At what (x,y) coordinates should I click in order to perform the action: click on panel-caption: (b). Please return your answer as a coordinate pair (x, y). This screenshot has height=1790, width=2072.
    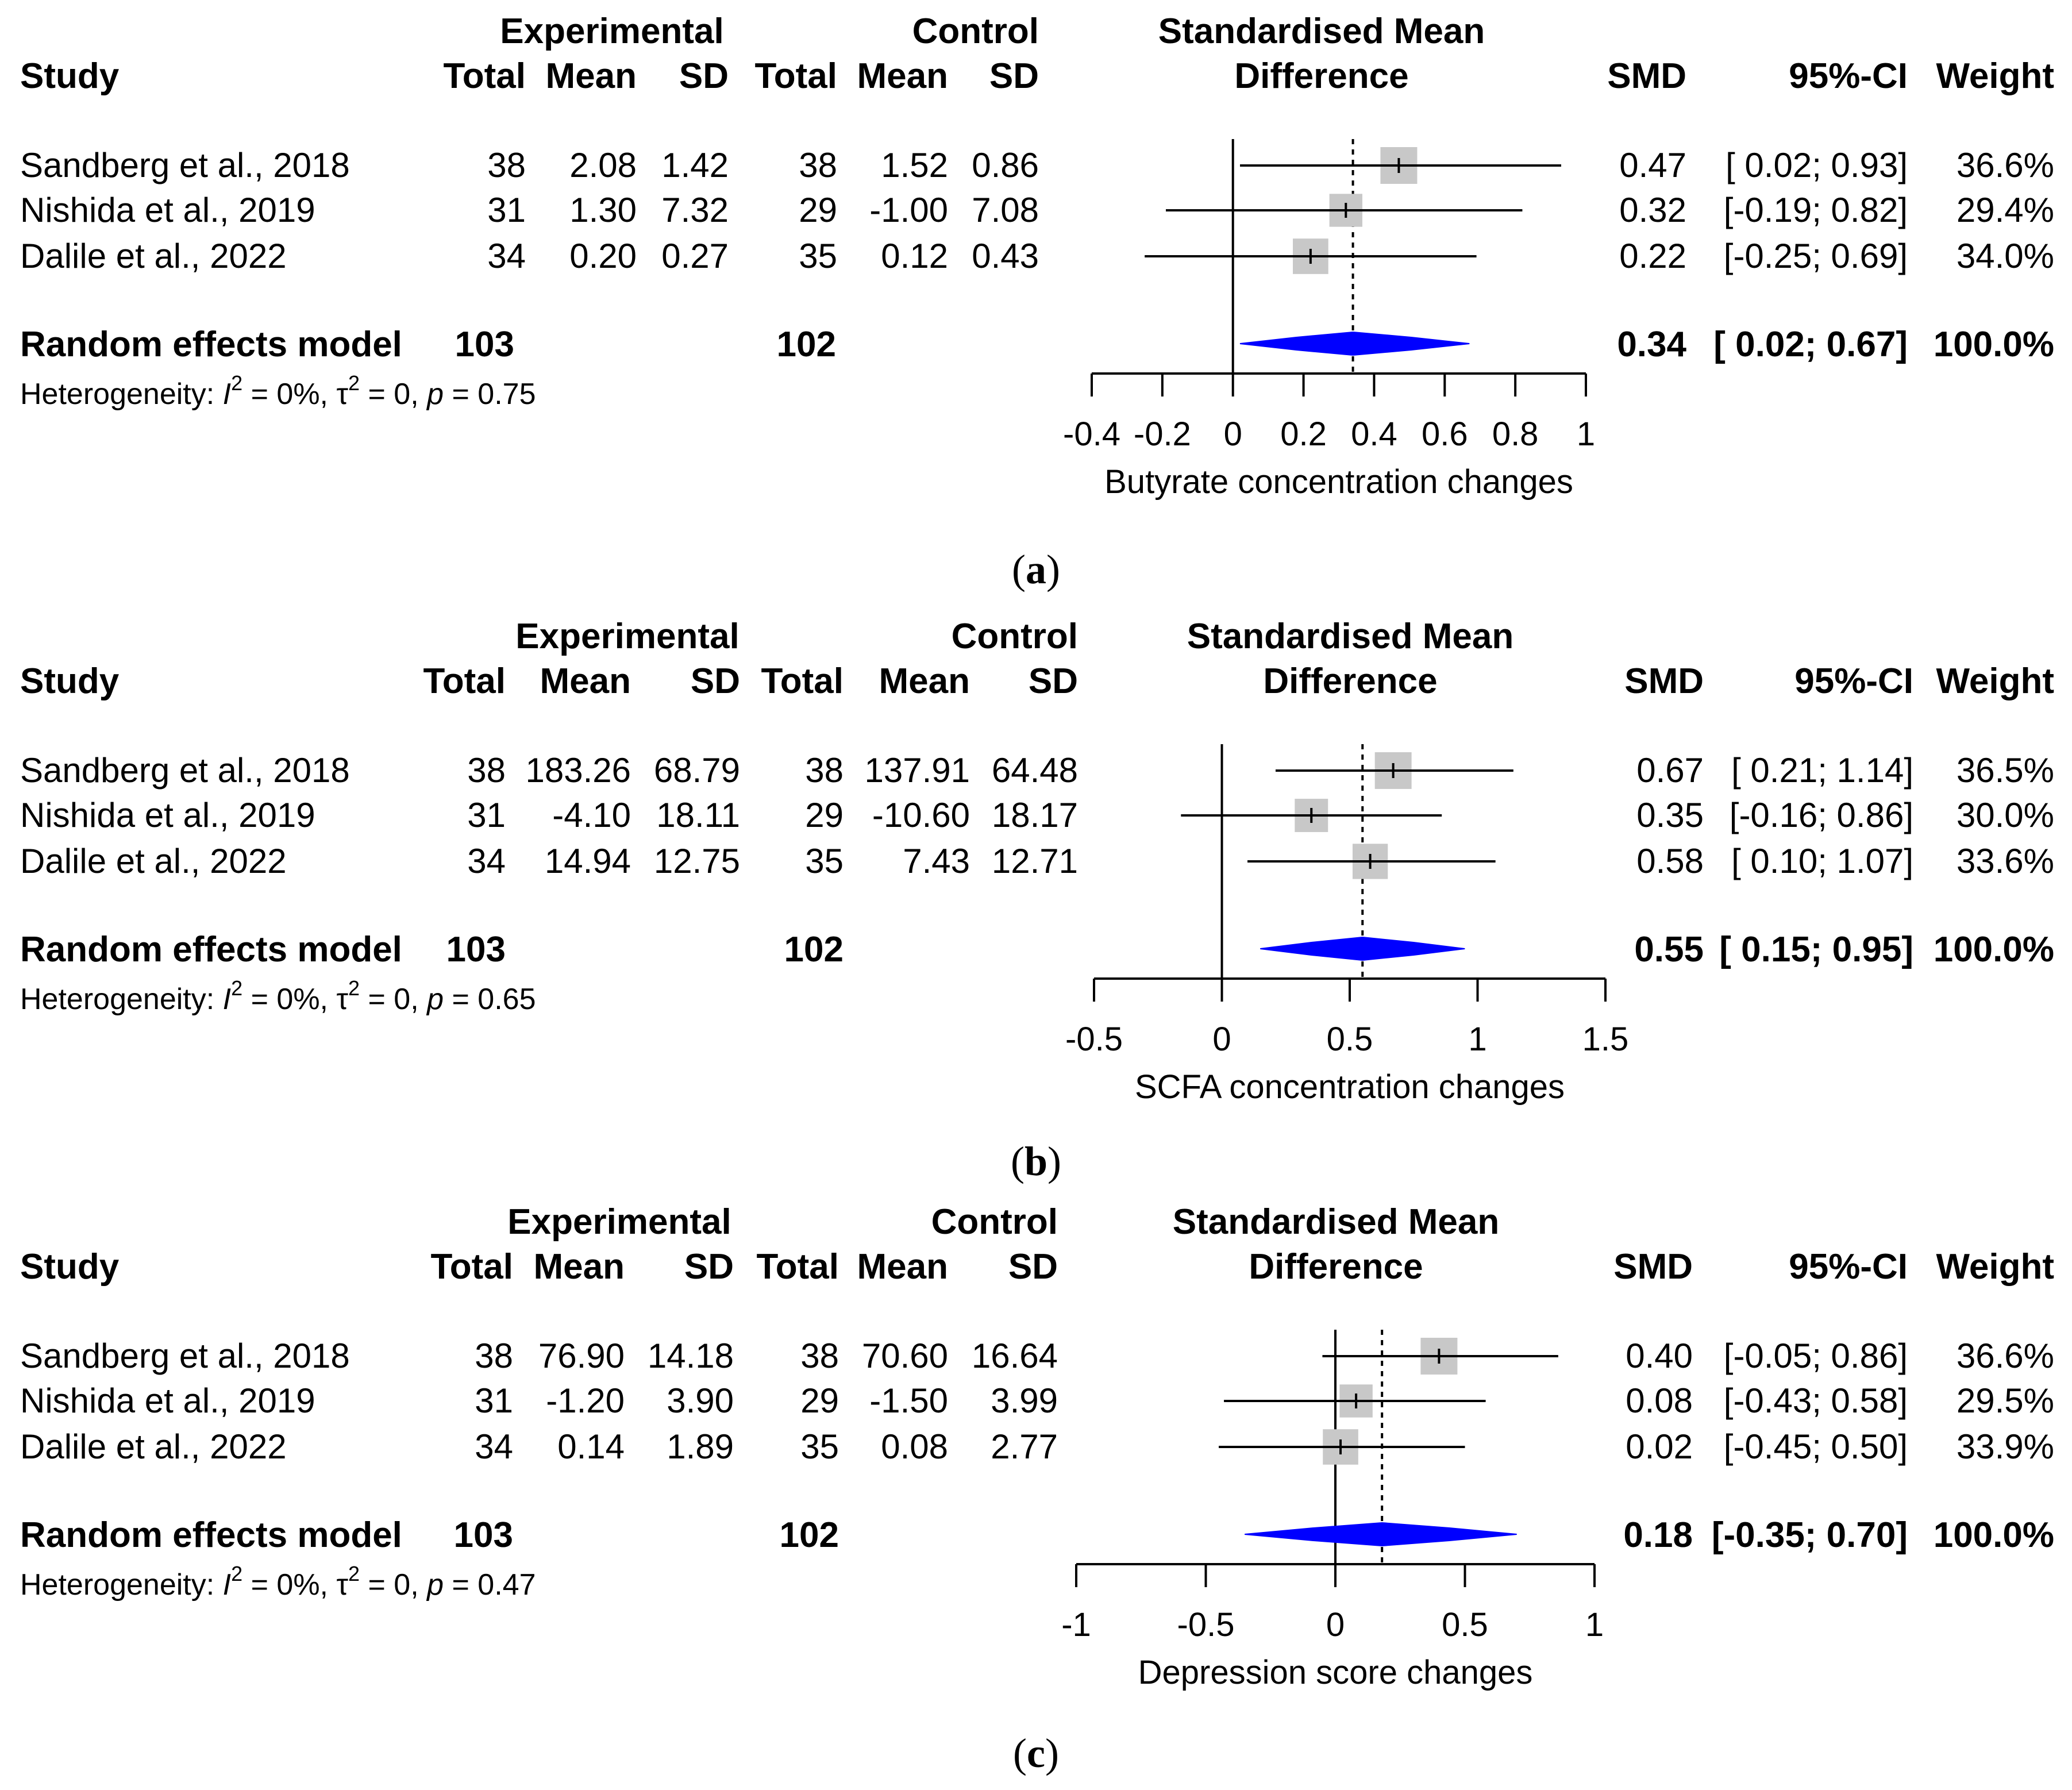
    Looking at the image, I should click on (1036, 1161).